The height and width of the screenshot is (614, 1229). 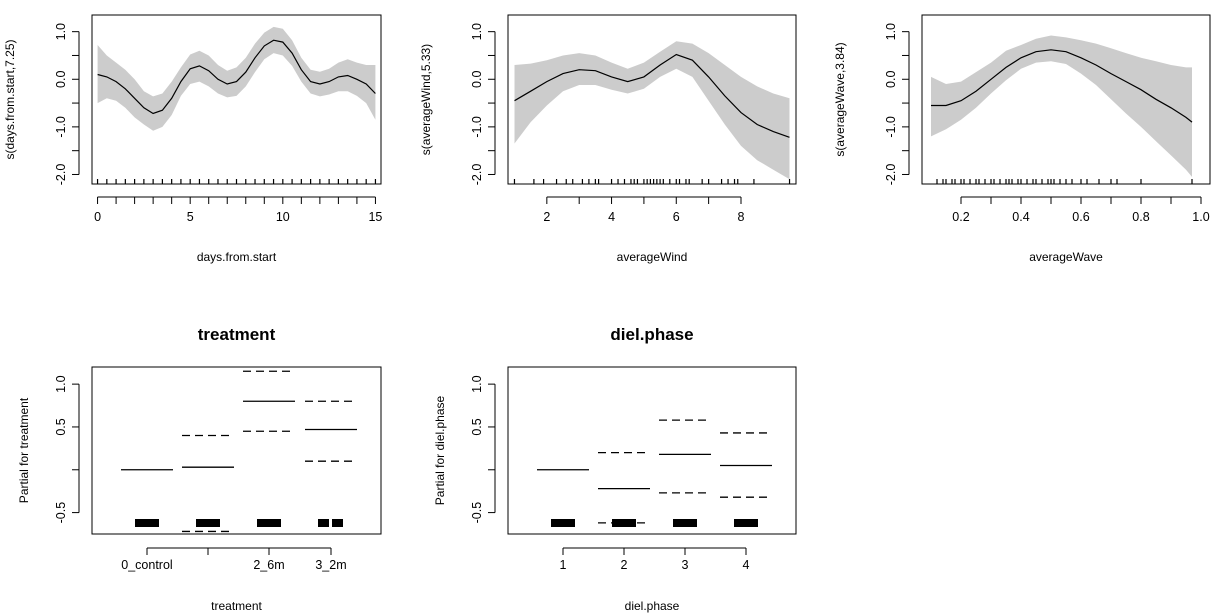 What do you see at coordinates (97, 217) in the screenshot?
I see `x-tick-label: 0` at bounding box center [97, 217].